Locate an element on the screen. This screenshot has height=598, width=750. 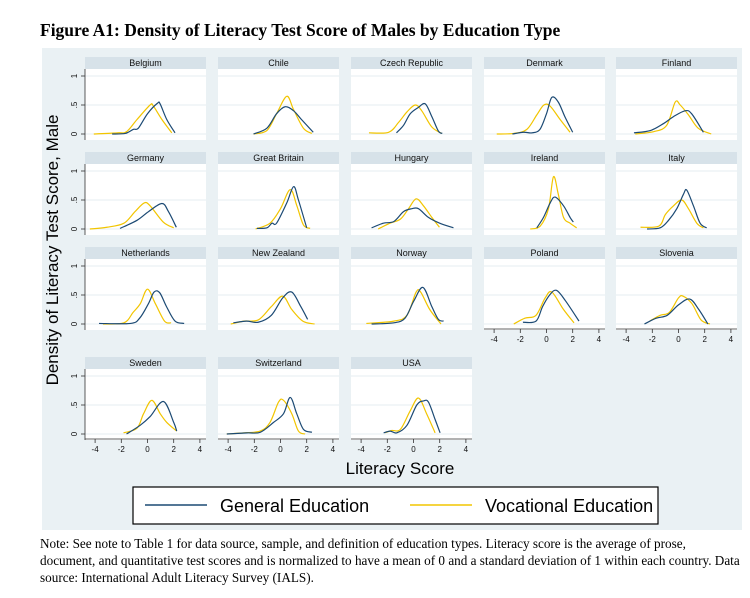
panel-title: USA is located at coordinates (411, 363).